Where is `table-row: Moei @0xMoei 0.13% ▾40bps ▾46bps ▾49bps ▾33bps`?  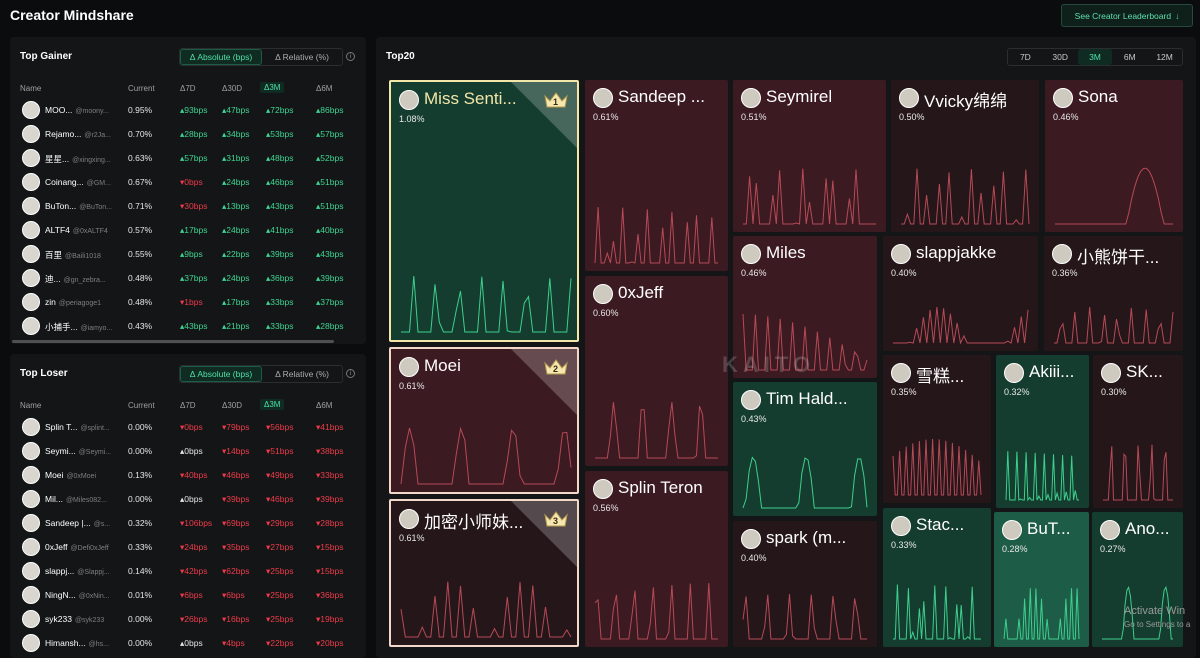 table-row: Moei @0xMoei 0.13% ▾40bps ▾46bps ▾49bps ▾33bps is located at coordinates (188, 475).